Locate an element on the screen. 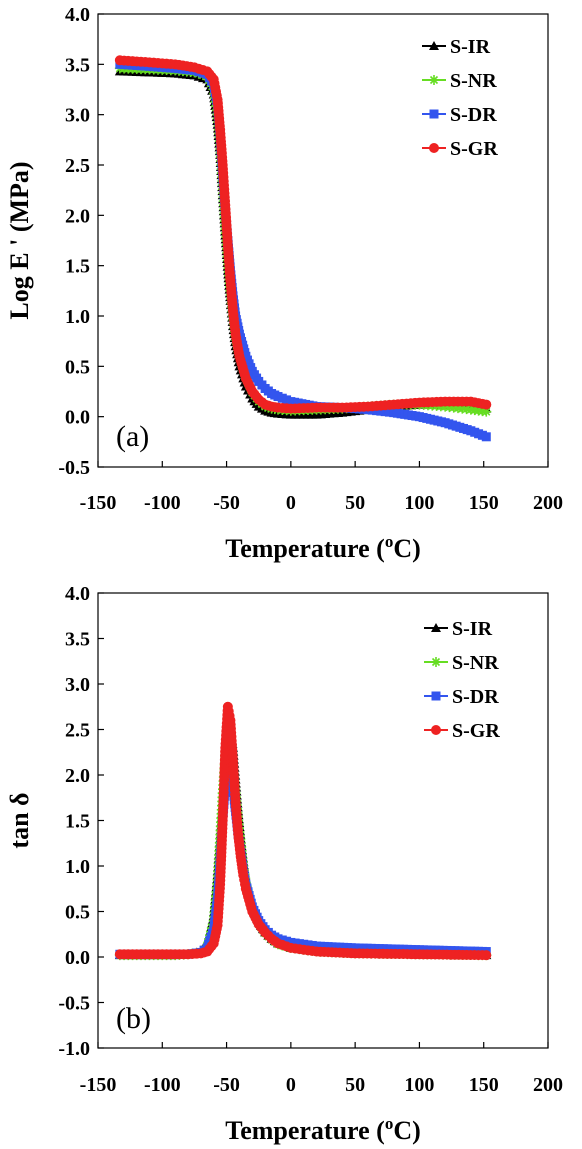 This screenshot has width=582, height=1149. y-tick-label: -1.0 is located at coordinates (74, 1049).